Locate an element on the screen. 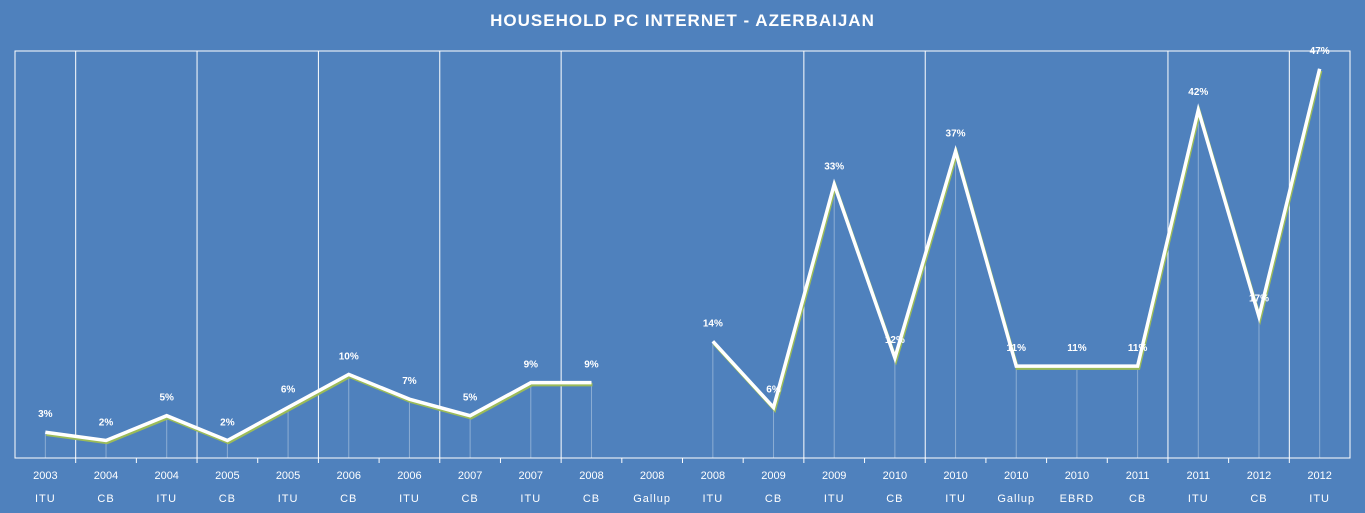 The height and width of the screenshot is (513, 1365). series-line is located at coordinates (318, 407).